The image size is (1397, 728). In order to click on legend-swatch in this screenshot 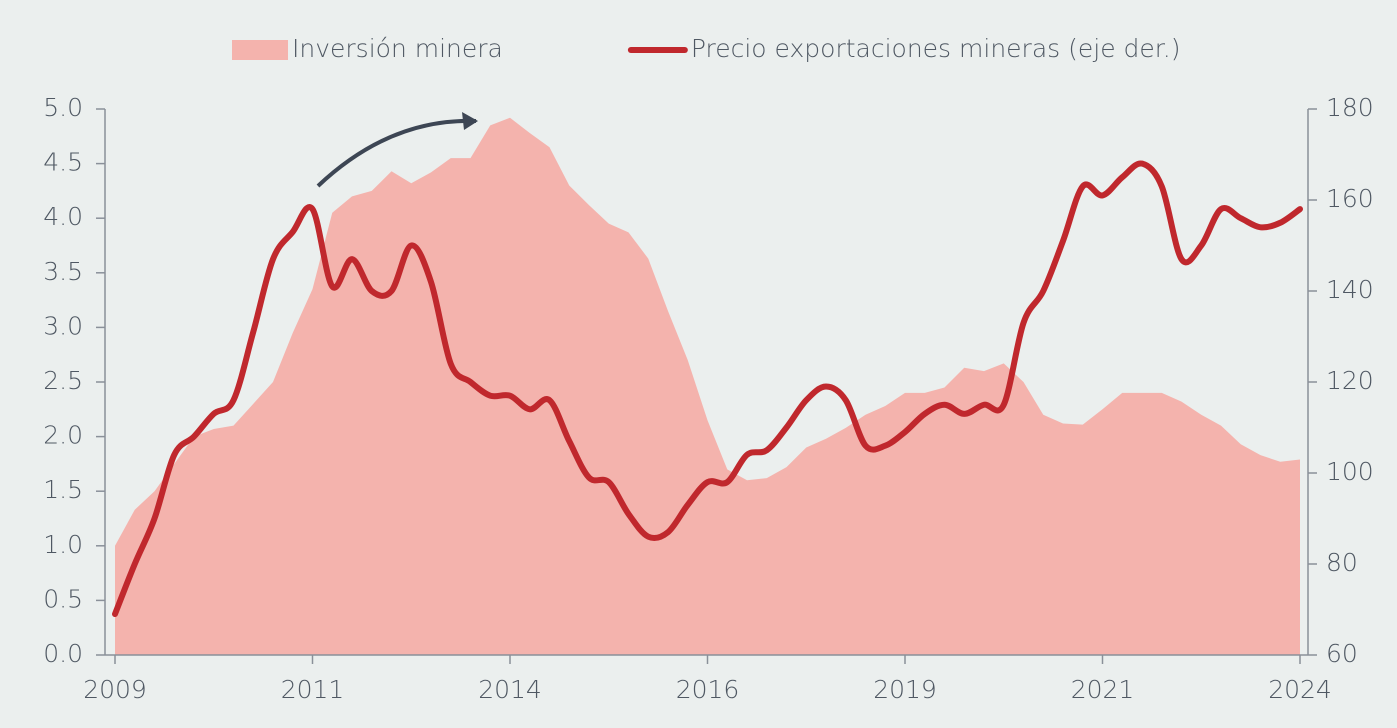, I will do `click(260, 50)`.